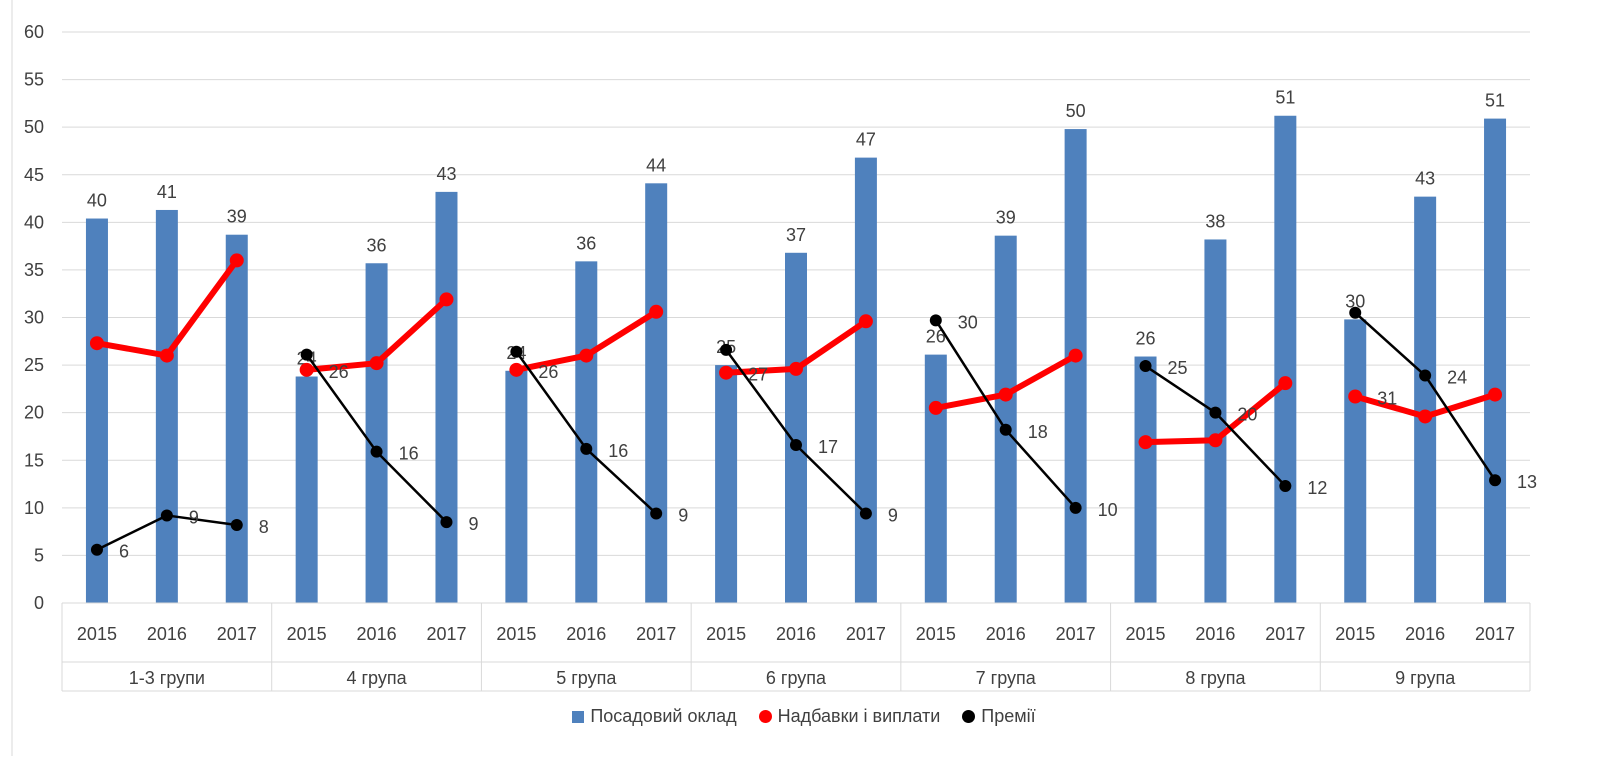 The width and height of the screenshot is (1608, 776). Describe the element at coordinates (34, 460) in the screenshot. I see `y-tick-label: 15` at that location.